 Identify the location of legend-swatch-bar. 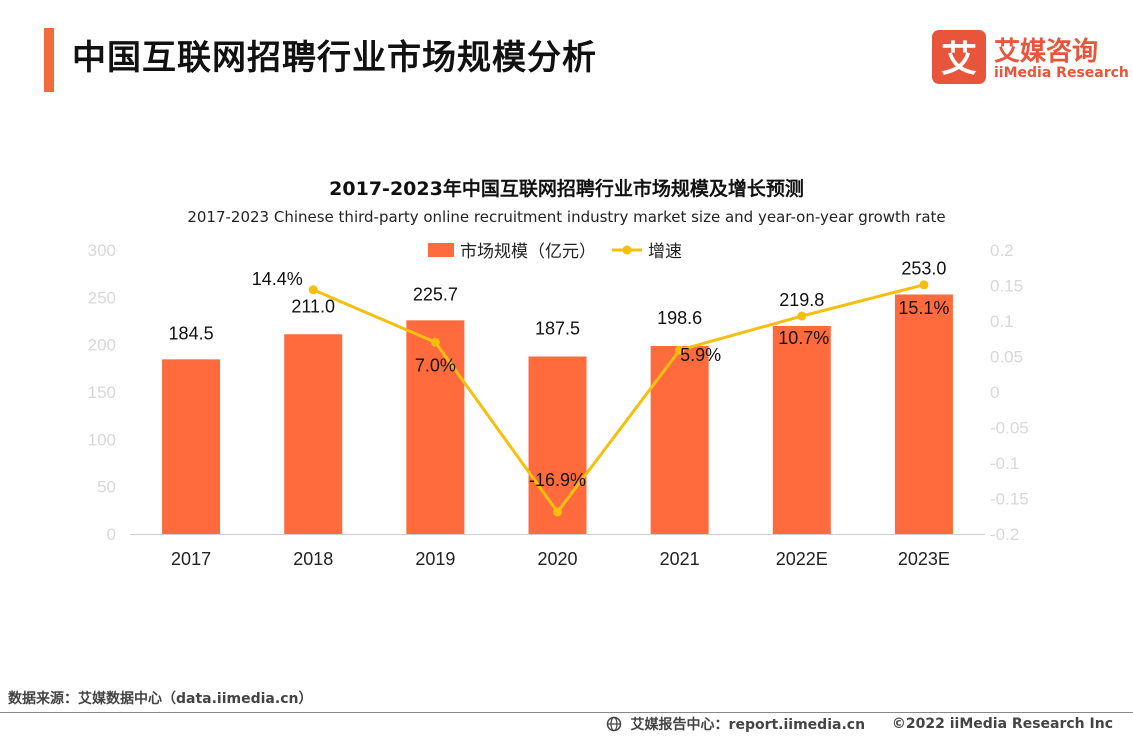
(441, 250).